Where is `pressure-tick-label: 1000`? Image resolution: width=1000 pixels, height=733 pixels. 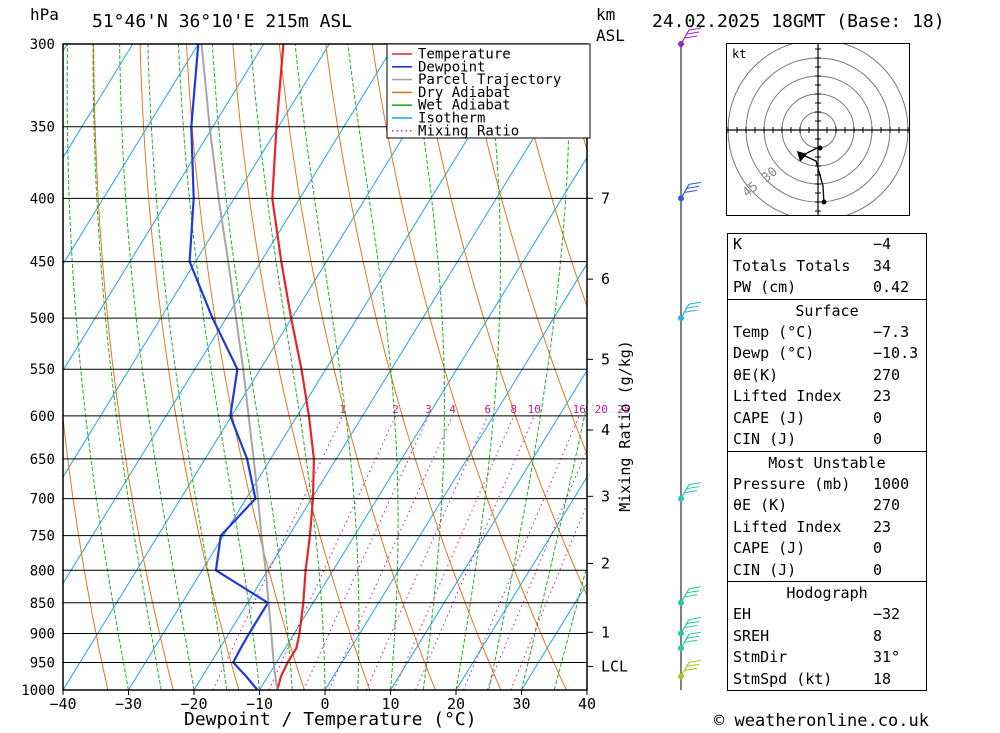 pressure-tick-label: 1000 is located at coordinates (38, 691).